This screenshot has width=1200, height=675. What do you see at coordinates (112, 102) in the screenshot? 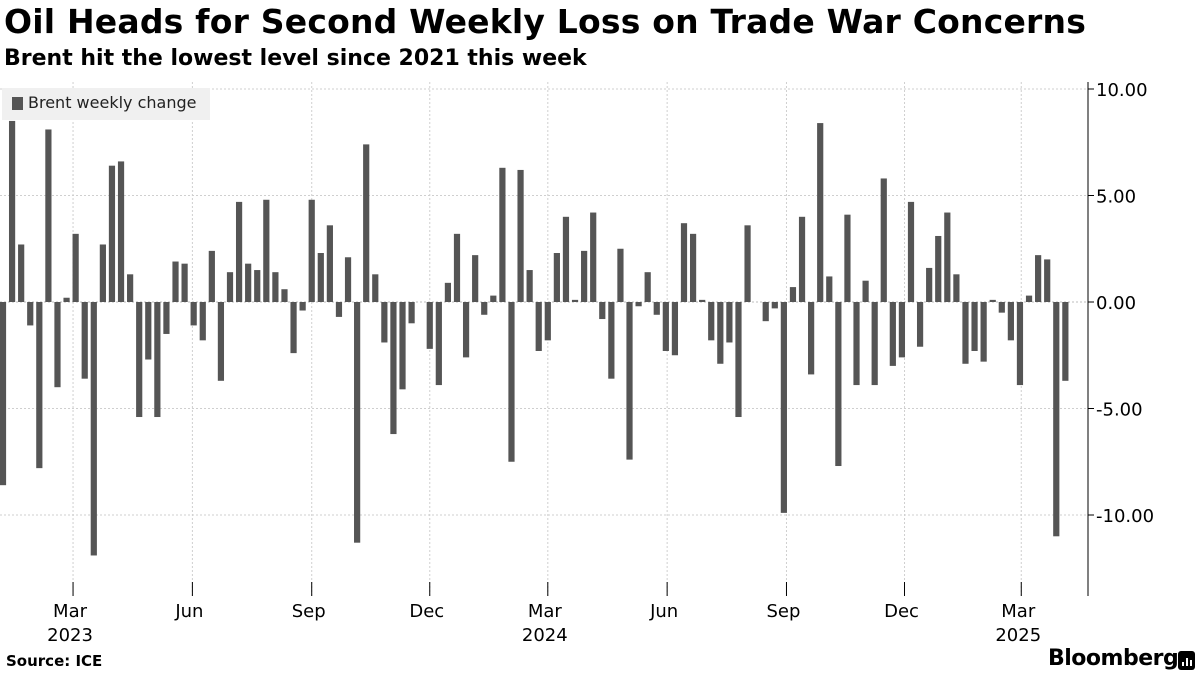
I see `legend-label: Brent weekly change` at bounding box center [112, 102].